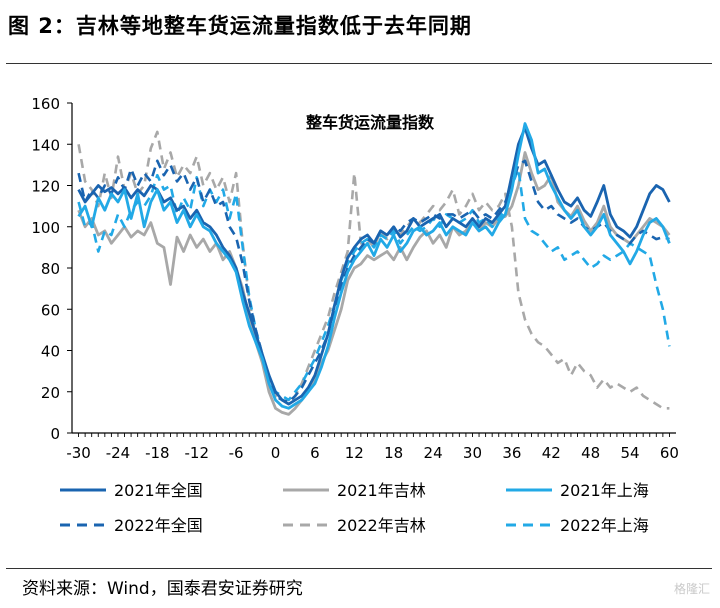 This screenshot has width=720, height=608. I want to click on x-tick-label: 12, so click(354, 453).